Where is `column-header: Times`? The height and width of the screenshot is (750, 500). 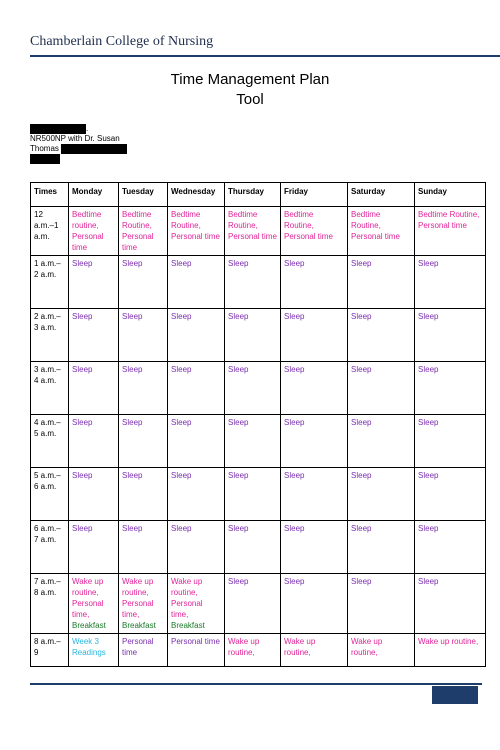
column-header: Times is located at coordinates (49, 194).